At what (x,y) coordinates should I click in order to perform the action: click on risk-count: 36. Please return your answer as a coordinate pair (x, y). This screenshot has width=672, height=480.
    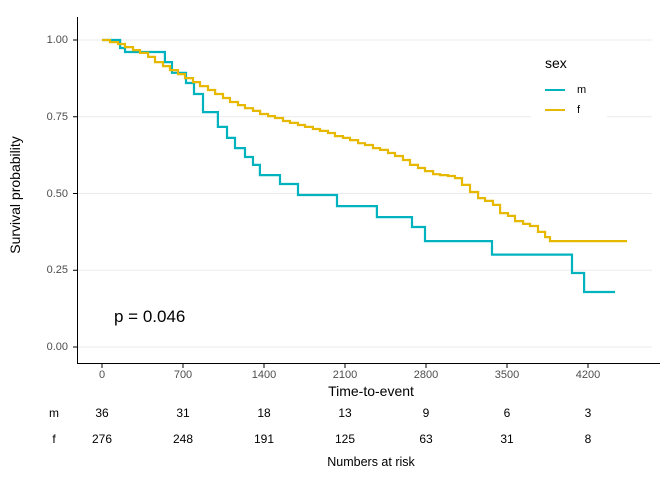
    Looking at the image, I should click on (102, 413).